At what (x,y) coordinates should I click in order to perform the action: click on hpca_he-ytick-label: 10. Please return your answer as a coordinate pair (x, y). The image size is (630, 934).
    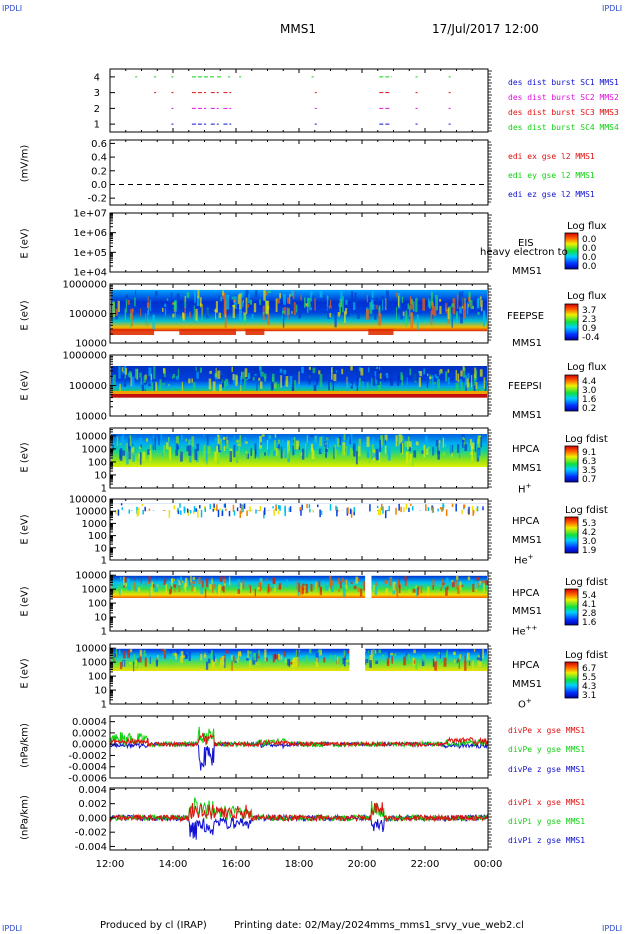
    Looking at the image, I should click on (100, 548).